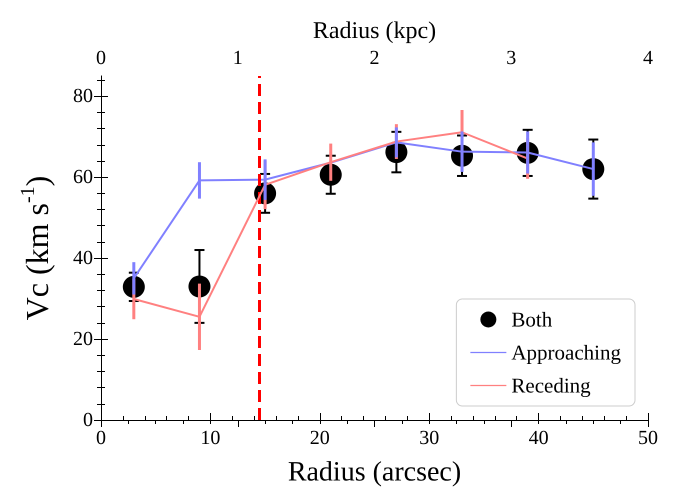 The width and height of the screenshot is (673, 499). I want to click on x-tick-label: 40, so click(538, 438).